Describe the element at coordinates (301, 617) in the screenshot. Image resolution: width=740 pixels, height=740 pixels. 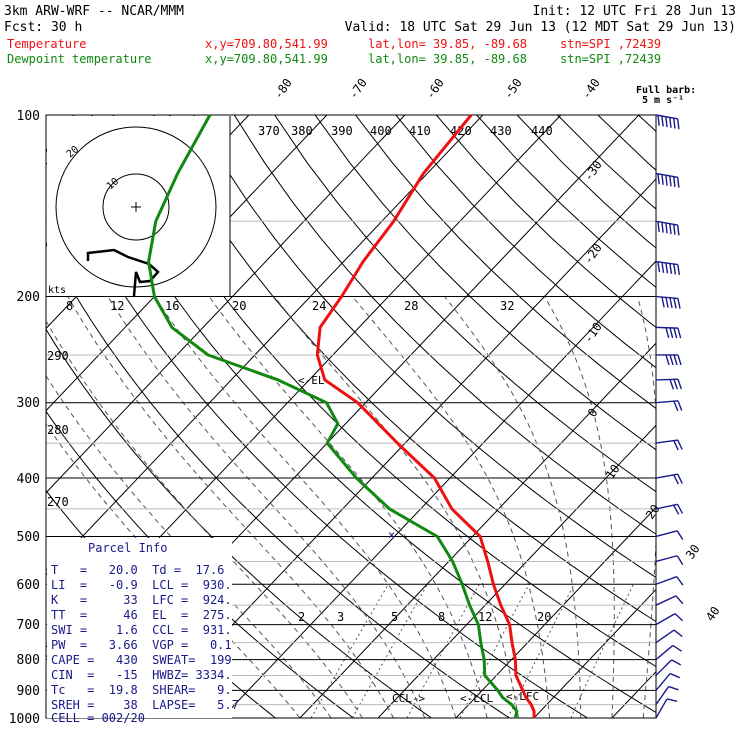
I see `mixing-ratio-bottom-2: 2` at that location.